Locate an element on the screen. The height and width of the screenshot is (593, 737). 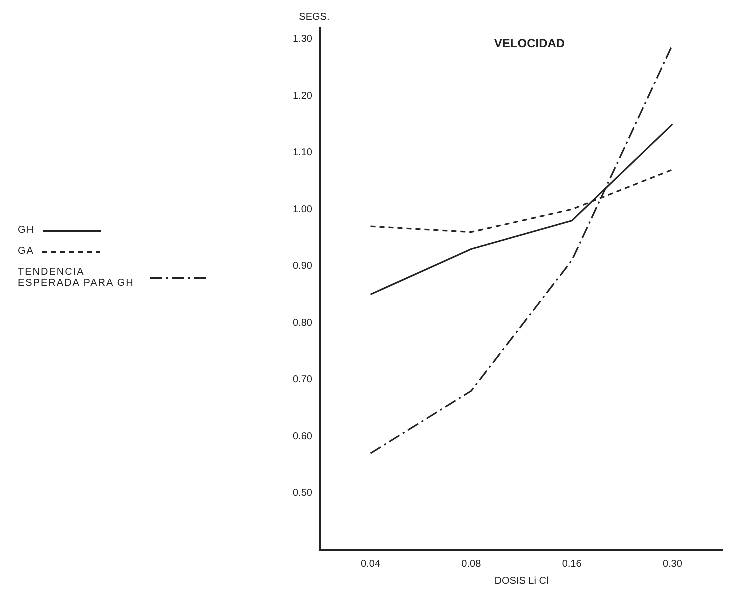
y-tick-label: 1.20 is located at coordinates (302, 96).